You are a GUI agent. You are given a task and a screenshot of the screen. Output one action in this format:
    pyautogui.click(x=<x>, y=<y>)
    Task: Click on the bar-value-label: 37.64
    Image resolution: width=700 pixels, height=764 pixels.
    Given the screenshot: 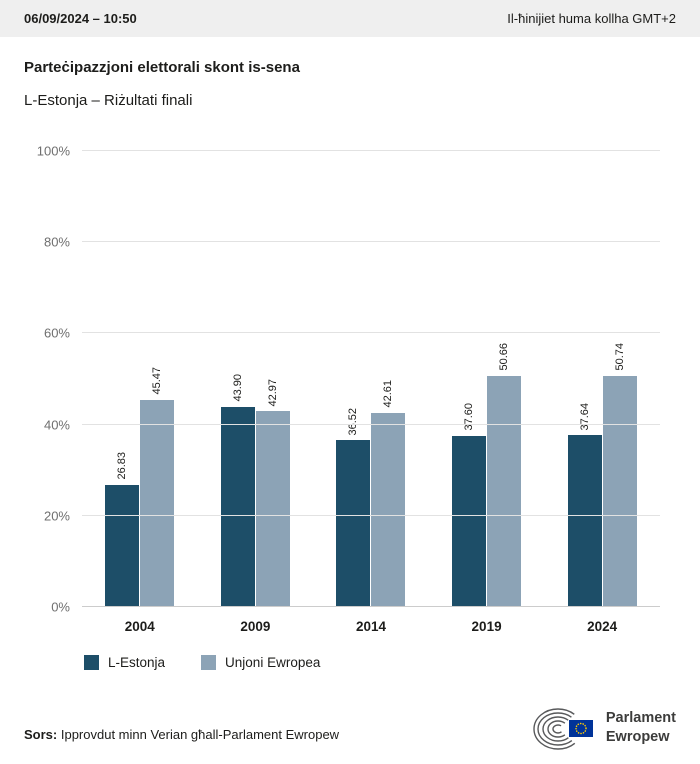 What is the action you would take?
    pyautogui.click(x=584, y=416)
    